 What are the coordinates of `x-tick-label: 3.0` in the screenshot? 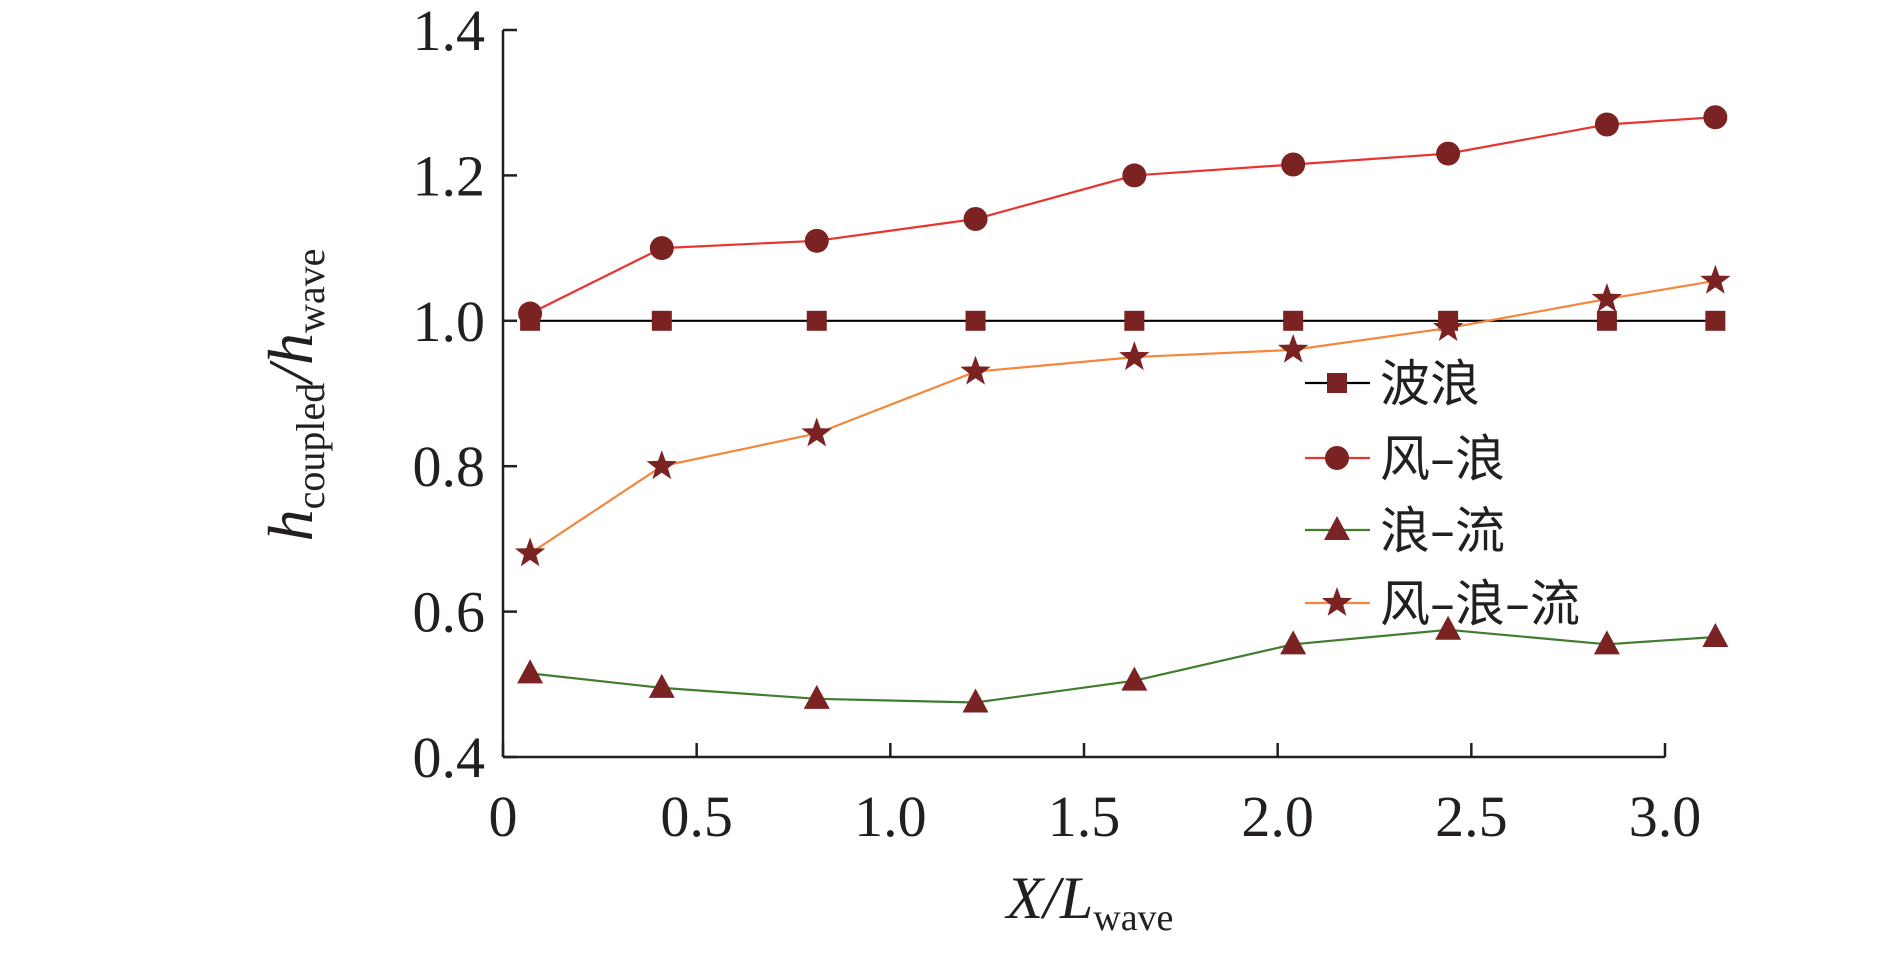 It's located at (1665, 816).